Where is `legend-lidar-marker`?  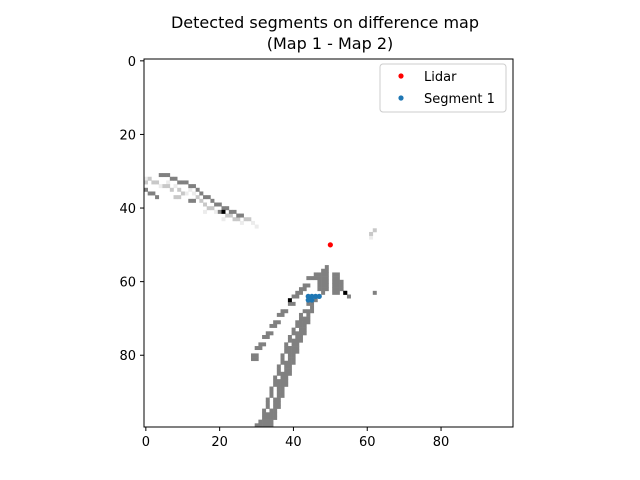
legend-lidar-marker is located at coordinates (401, 76).